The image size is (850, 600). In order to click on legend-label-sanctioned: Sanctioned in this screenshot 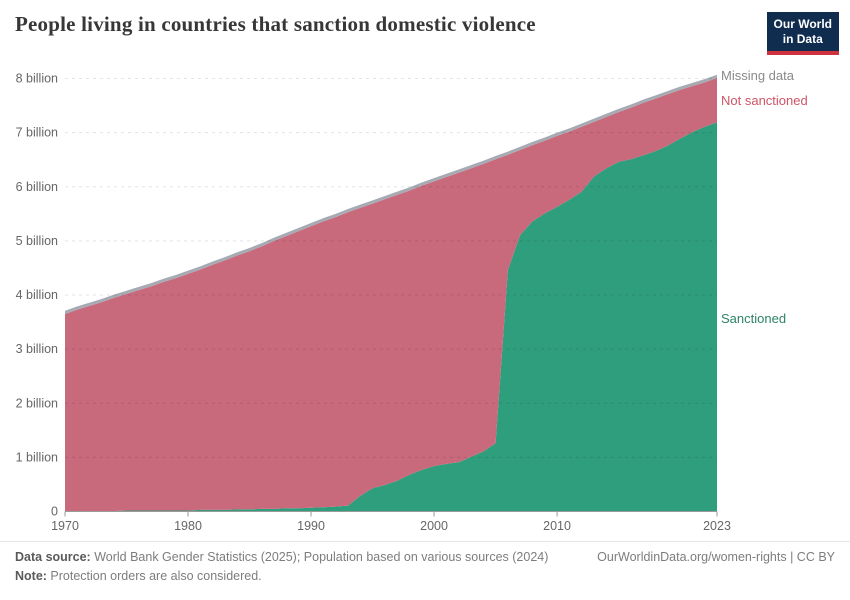, I will do `click(754, 318)`.